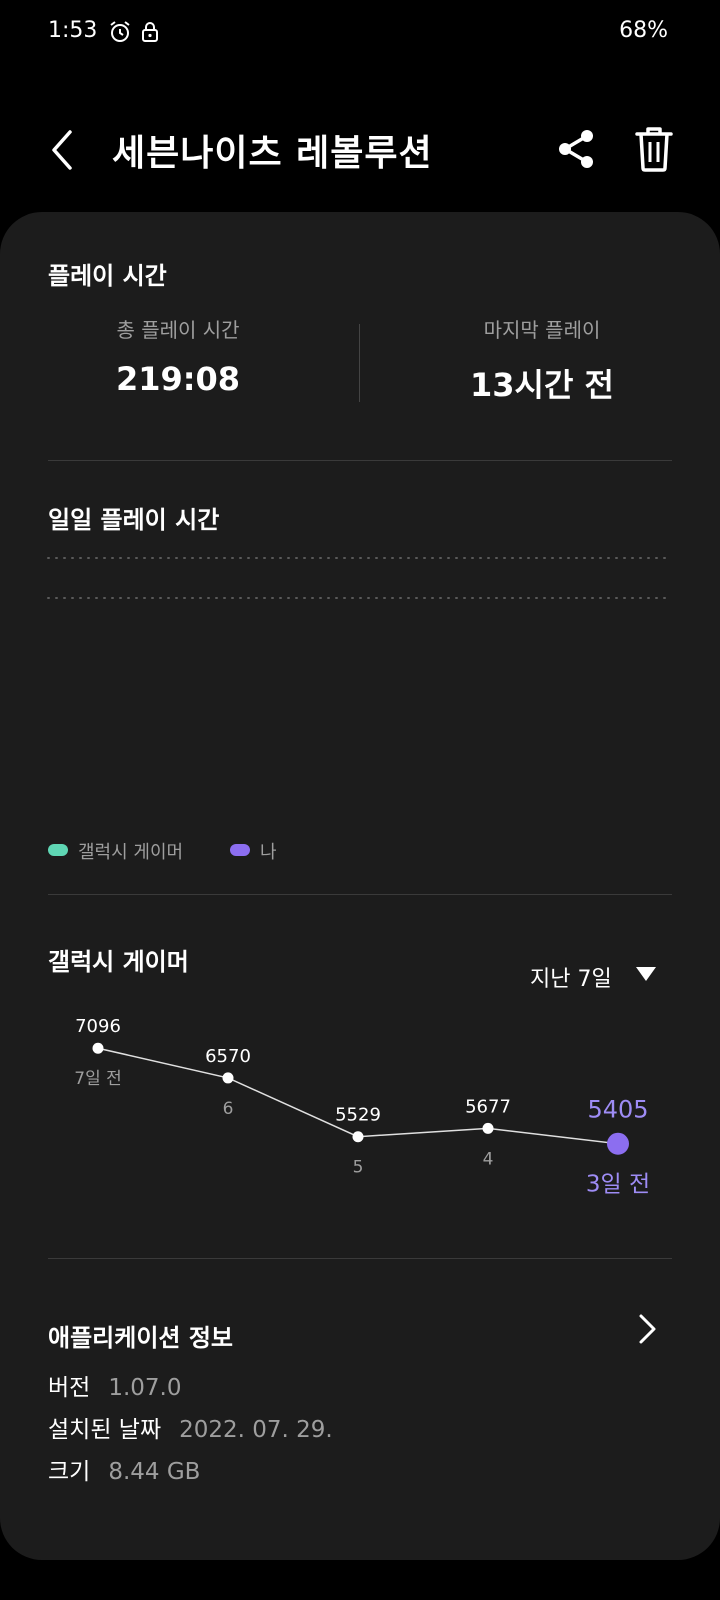 Image resolution: width=720 pixels, height=1600 pixels. I want to click on x-tick-label: 5, so click(358, 1168).